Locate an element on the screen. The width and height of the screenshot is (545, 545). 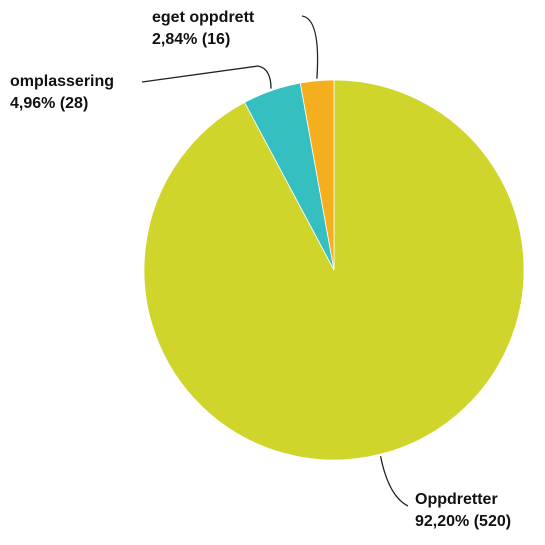
slice-label: eget oppdrett is located at coordinates (203, 17).